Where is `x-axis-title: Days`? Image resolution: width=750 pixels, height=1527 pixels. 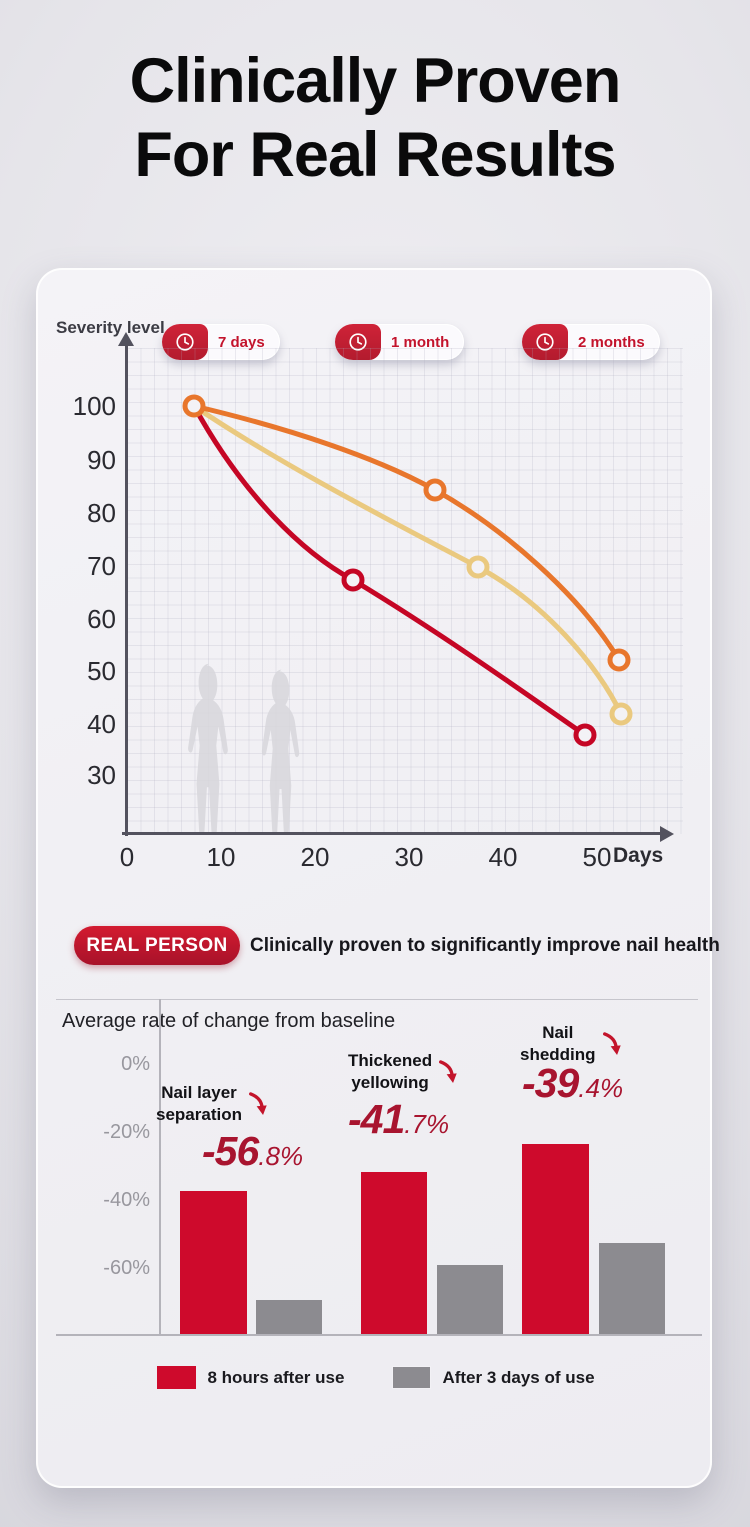 x-axis-title: Days is located at coordinates (638, 855).